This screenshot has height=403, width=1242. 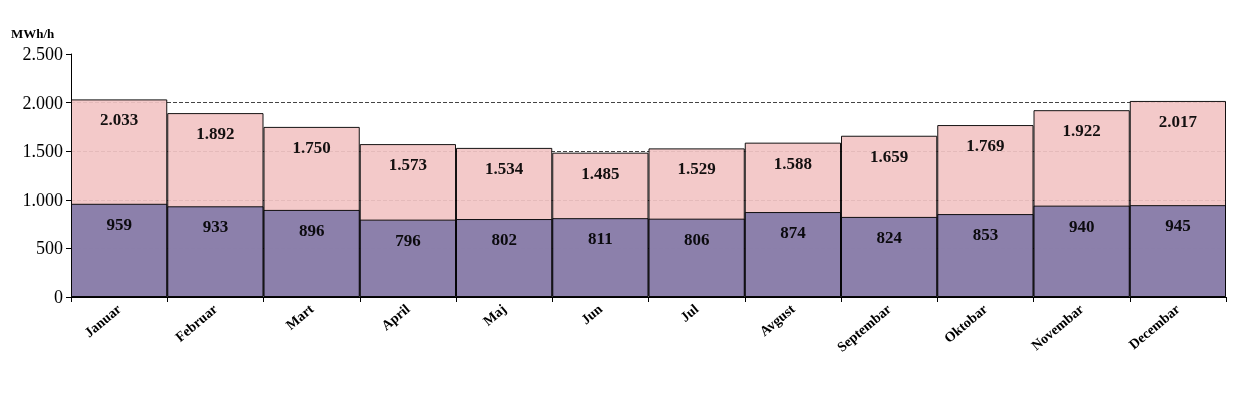 What do you see at coordinates (1081, 226) in the screenshot?
I see `data-label: 940` at bounding box center [1081, 226].